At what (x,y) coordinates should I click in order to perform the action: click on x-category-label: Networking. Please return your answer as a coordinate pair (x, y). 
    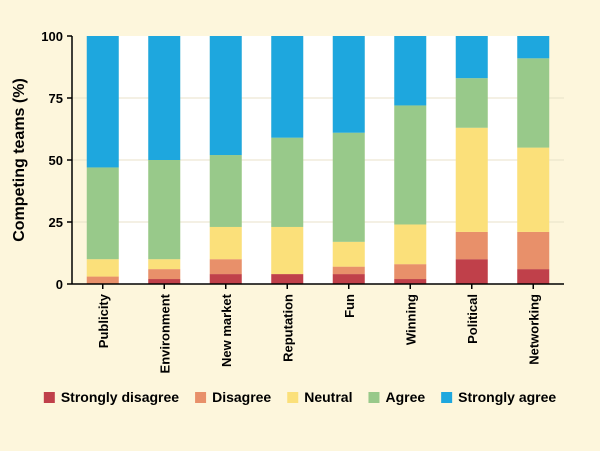
    Looking at the image, I should click on (533, 329).